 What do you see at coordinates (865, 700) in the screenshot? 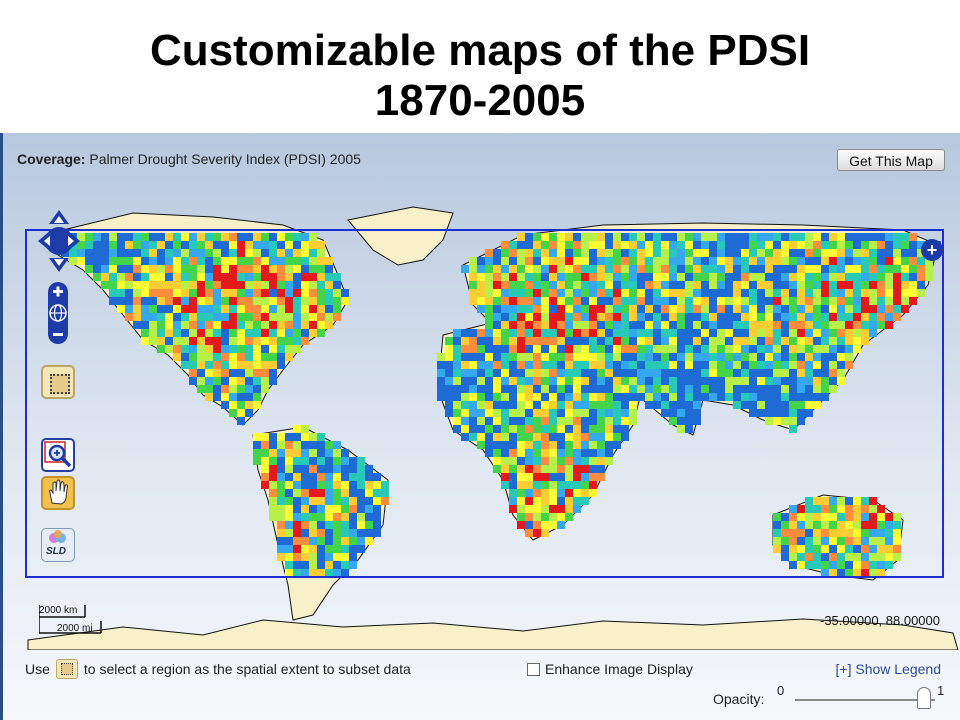
I see `opacity-slider-track` at bounding box center [865, 700].